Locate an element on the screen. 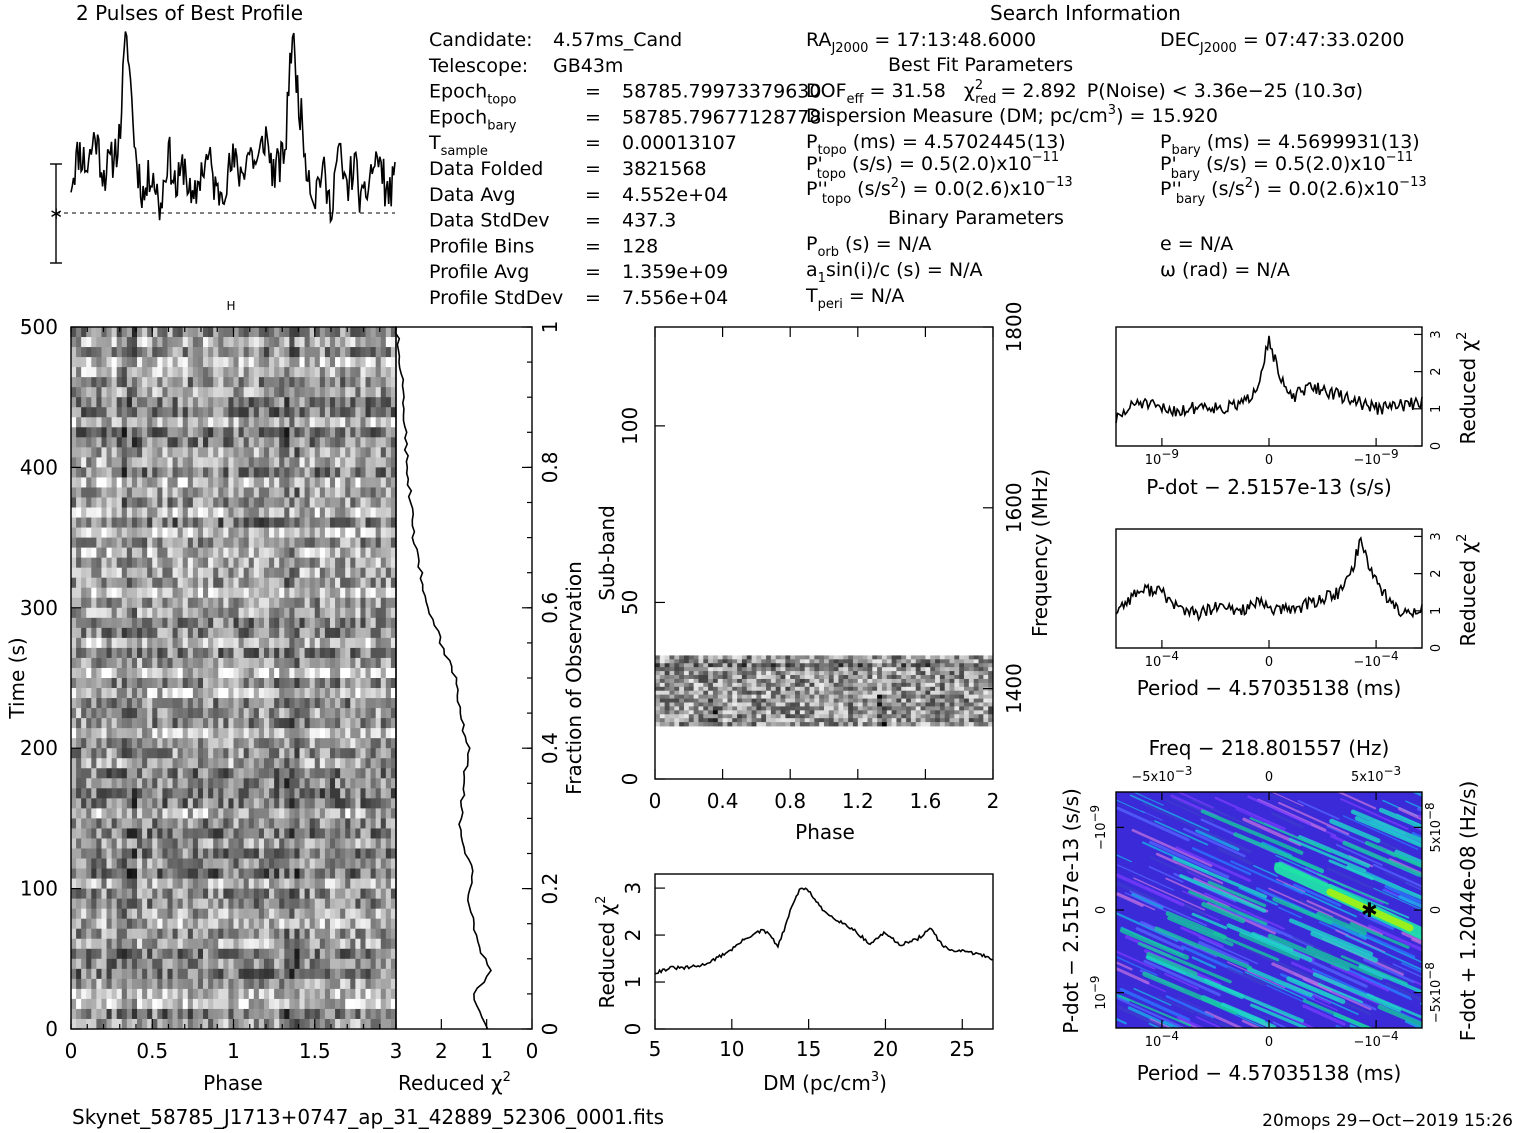 The width and height of the screenshot is (1517, 1133). time-phase-heatmap is located at coordinates (234, 678).